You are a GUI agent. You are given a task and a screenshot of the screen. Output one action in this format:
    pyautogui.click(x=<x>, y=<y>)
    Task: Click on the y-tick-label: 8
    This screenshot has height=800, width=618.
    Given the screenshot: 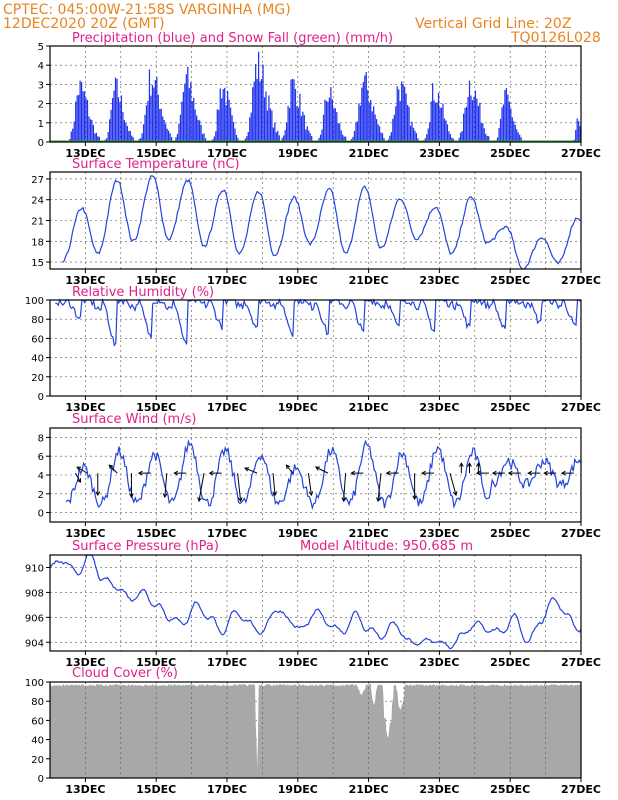 What is the action you would take?
    pyautogui.click(x=41, y=438)
    